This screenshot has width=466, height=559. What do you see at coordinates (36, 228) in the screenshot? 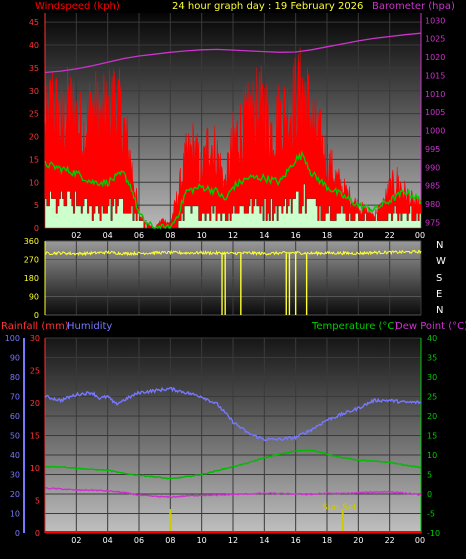
I see `wind-tick-label: 0` at bounding box center [36, 228].